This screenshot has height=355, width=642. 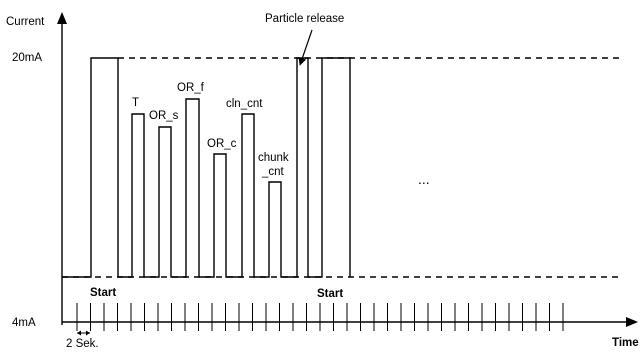 I want to click on time-ticks, so click(x=320, y=317).